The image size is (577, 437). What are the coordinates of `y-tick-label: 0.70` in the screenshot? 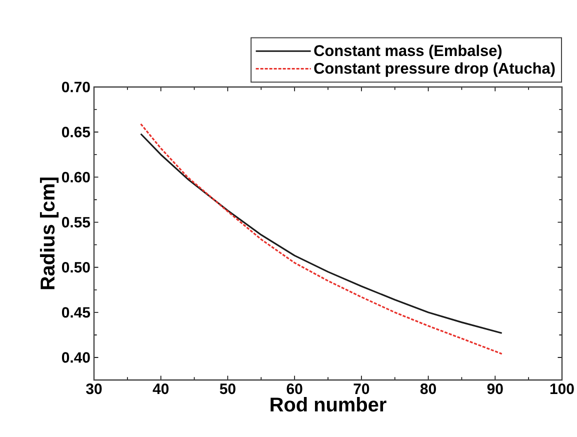 It's located at (76, 87).